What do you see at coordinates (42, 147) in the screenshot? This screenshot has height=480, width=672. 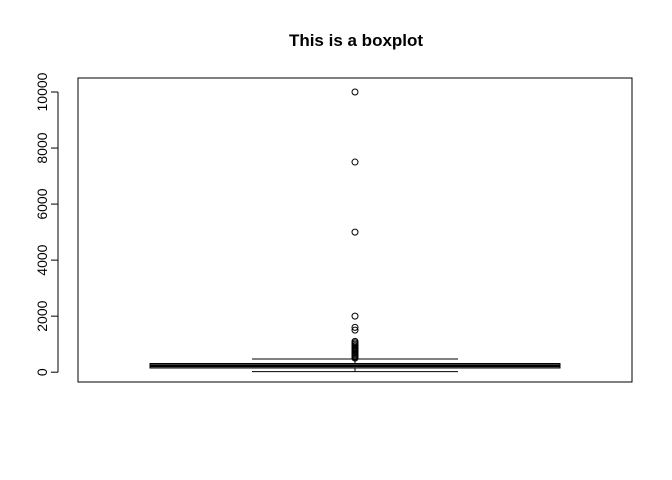 I see `y-tick-label: 8000` at bounding box center [42, 147].